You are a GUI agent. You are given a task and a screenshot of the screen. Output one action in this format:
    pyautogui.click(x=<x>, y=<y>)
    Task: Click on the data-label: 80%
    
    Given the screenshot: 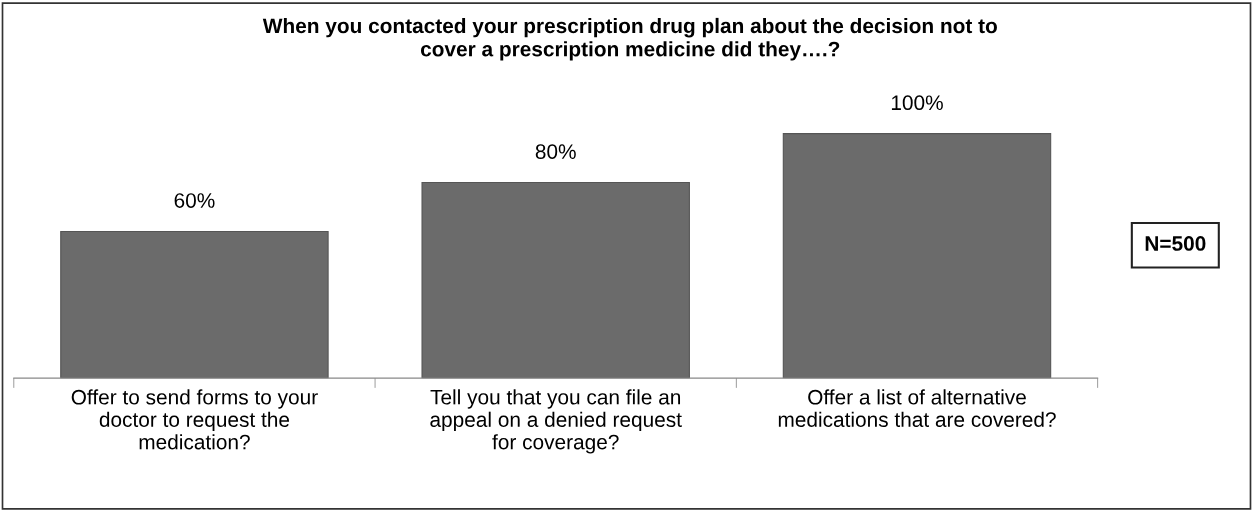 What is the action you would take?
    pyautogui.click(x=555, y=151)
    